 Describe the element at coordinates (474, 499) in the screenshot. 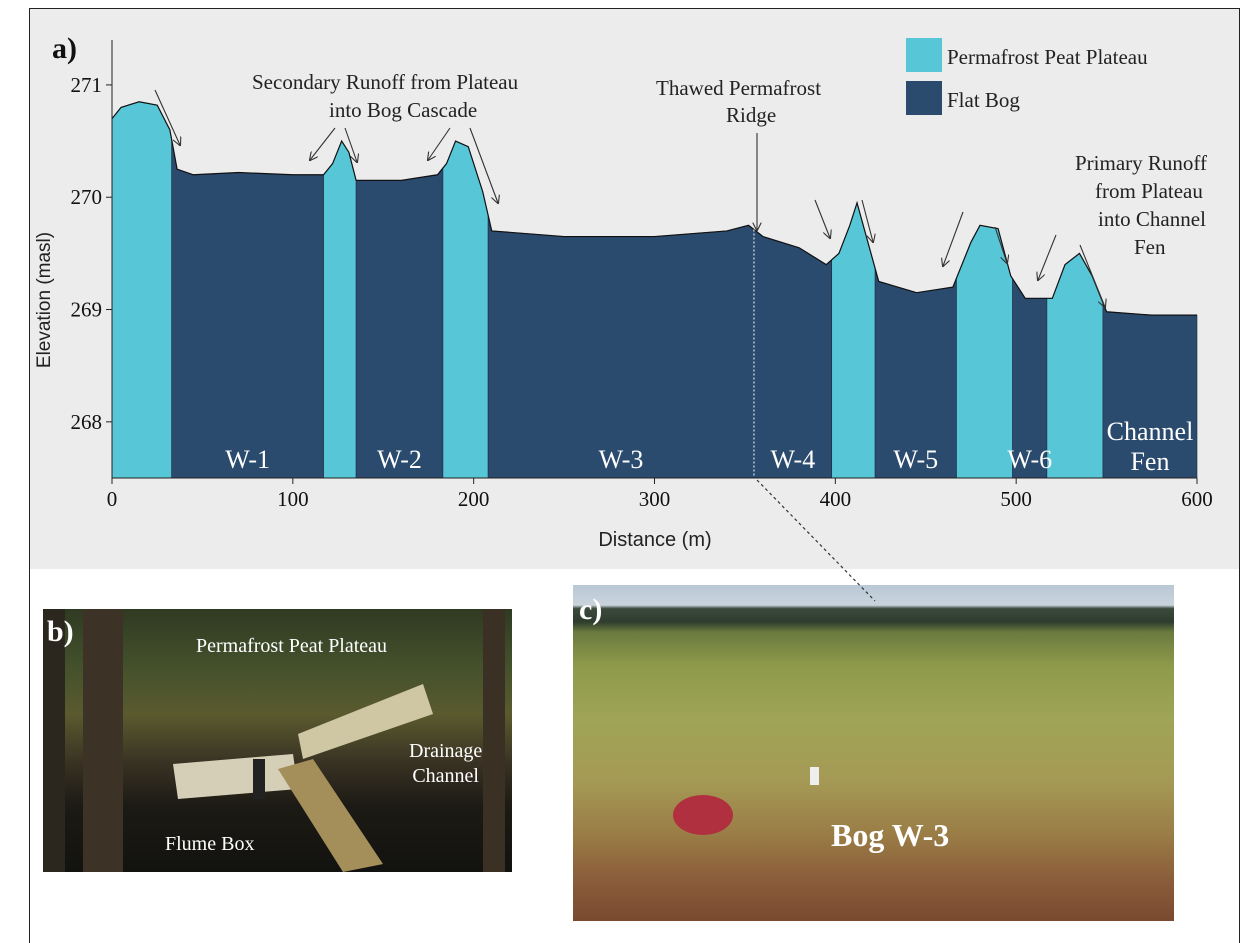

I see `x-tick-label: 200` at that location.